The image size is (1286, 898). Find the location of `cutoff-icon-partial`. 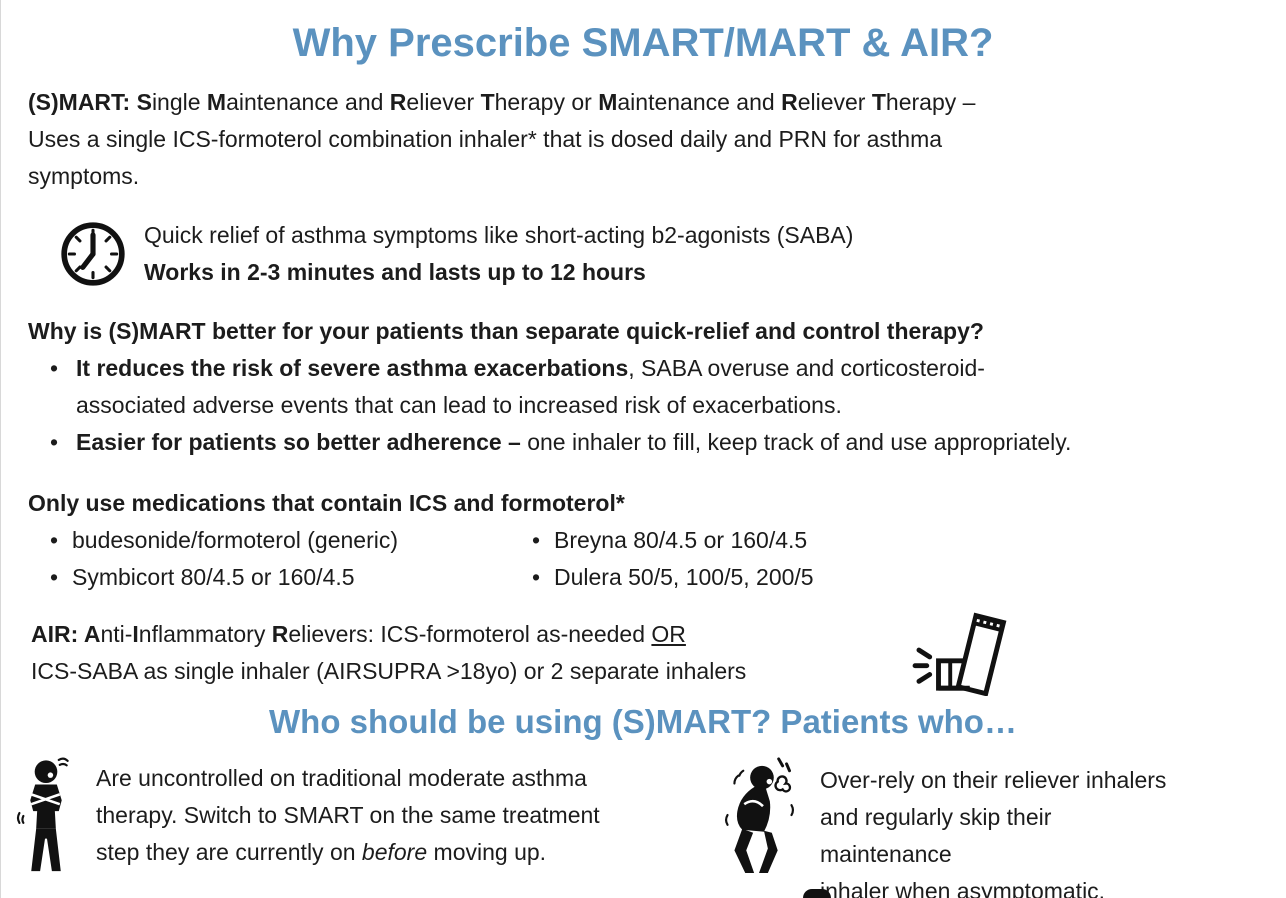

cutoff-icon-partial is located at coordinates (817, 893).